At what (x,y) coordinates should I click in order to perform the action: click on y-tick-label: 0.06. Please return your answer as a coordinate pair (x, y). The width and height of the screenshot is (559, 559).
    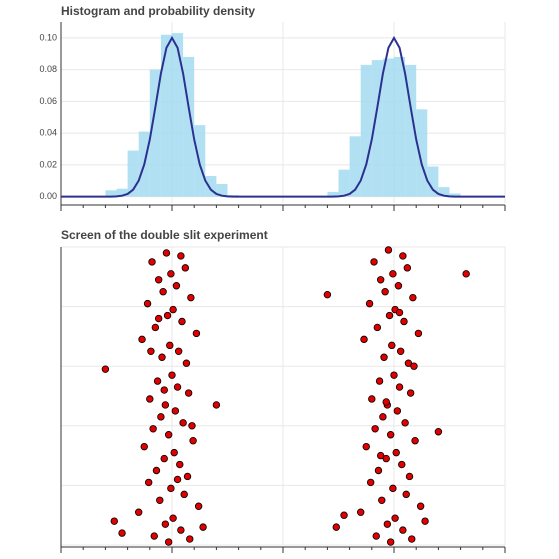
    Looking at the image, I should click on (48, 101).